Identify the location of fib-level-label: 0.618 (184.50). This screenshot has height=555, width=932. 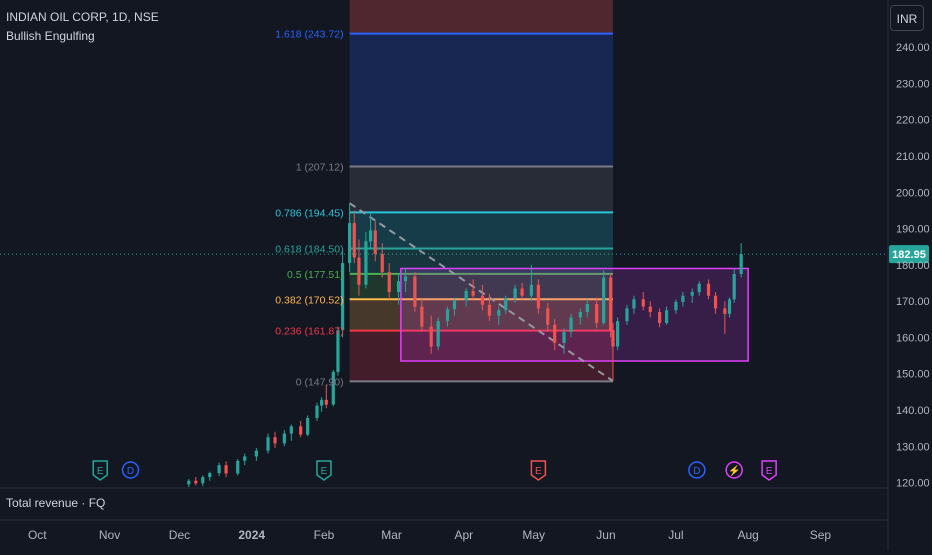
(309, 250).